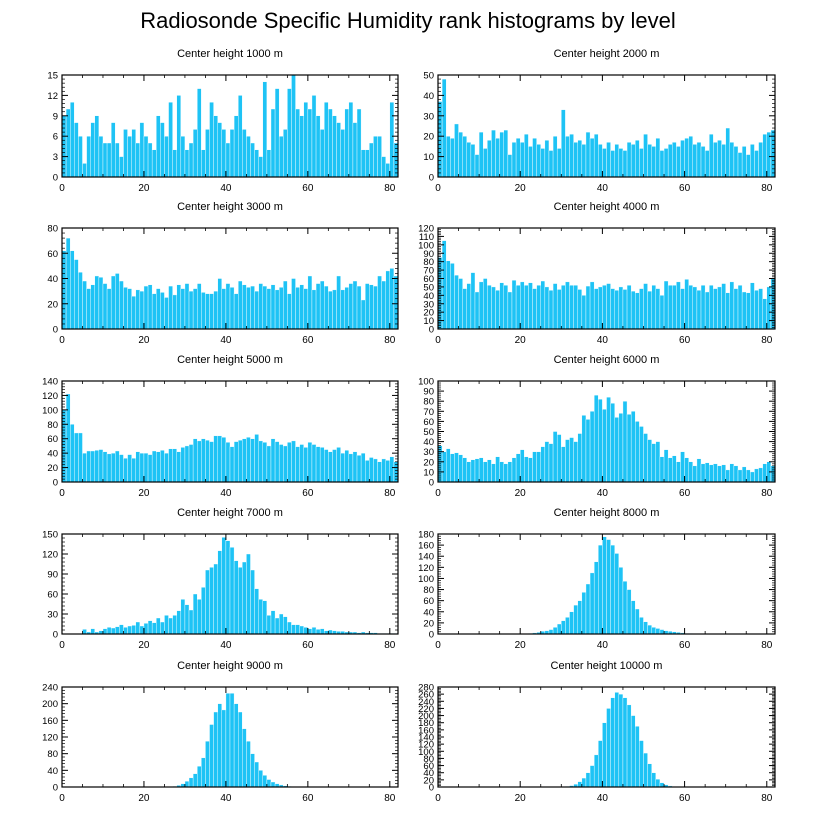 The height and width of the screenshot is (824, 816). What do you see at coordinates (428, 612) in the screenshot?
I see `y-tick-label: 40` at bounding box center [428, 612].